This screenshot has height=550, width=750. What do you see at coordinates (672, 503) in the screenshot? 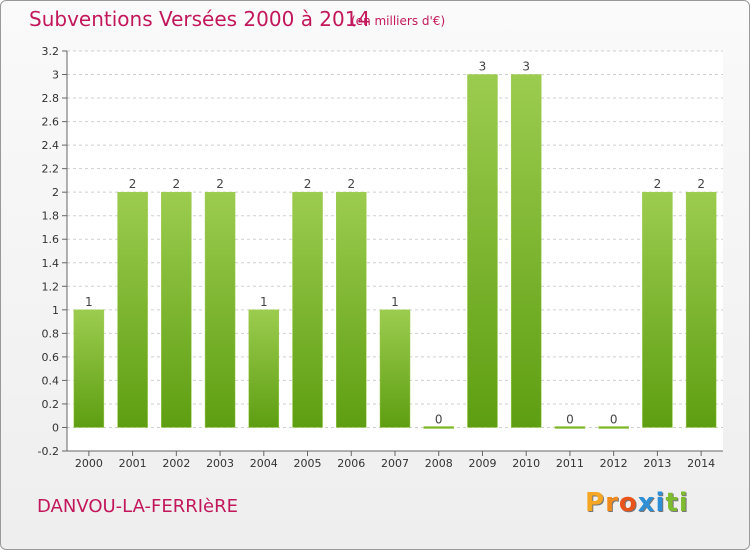
I see `logo-letter: t` at bounding box center [672, 503].